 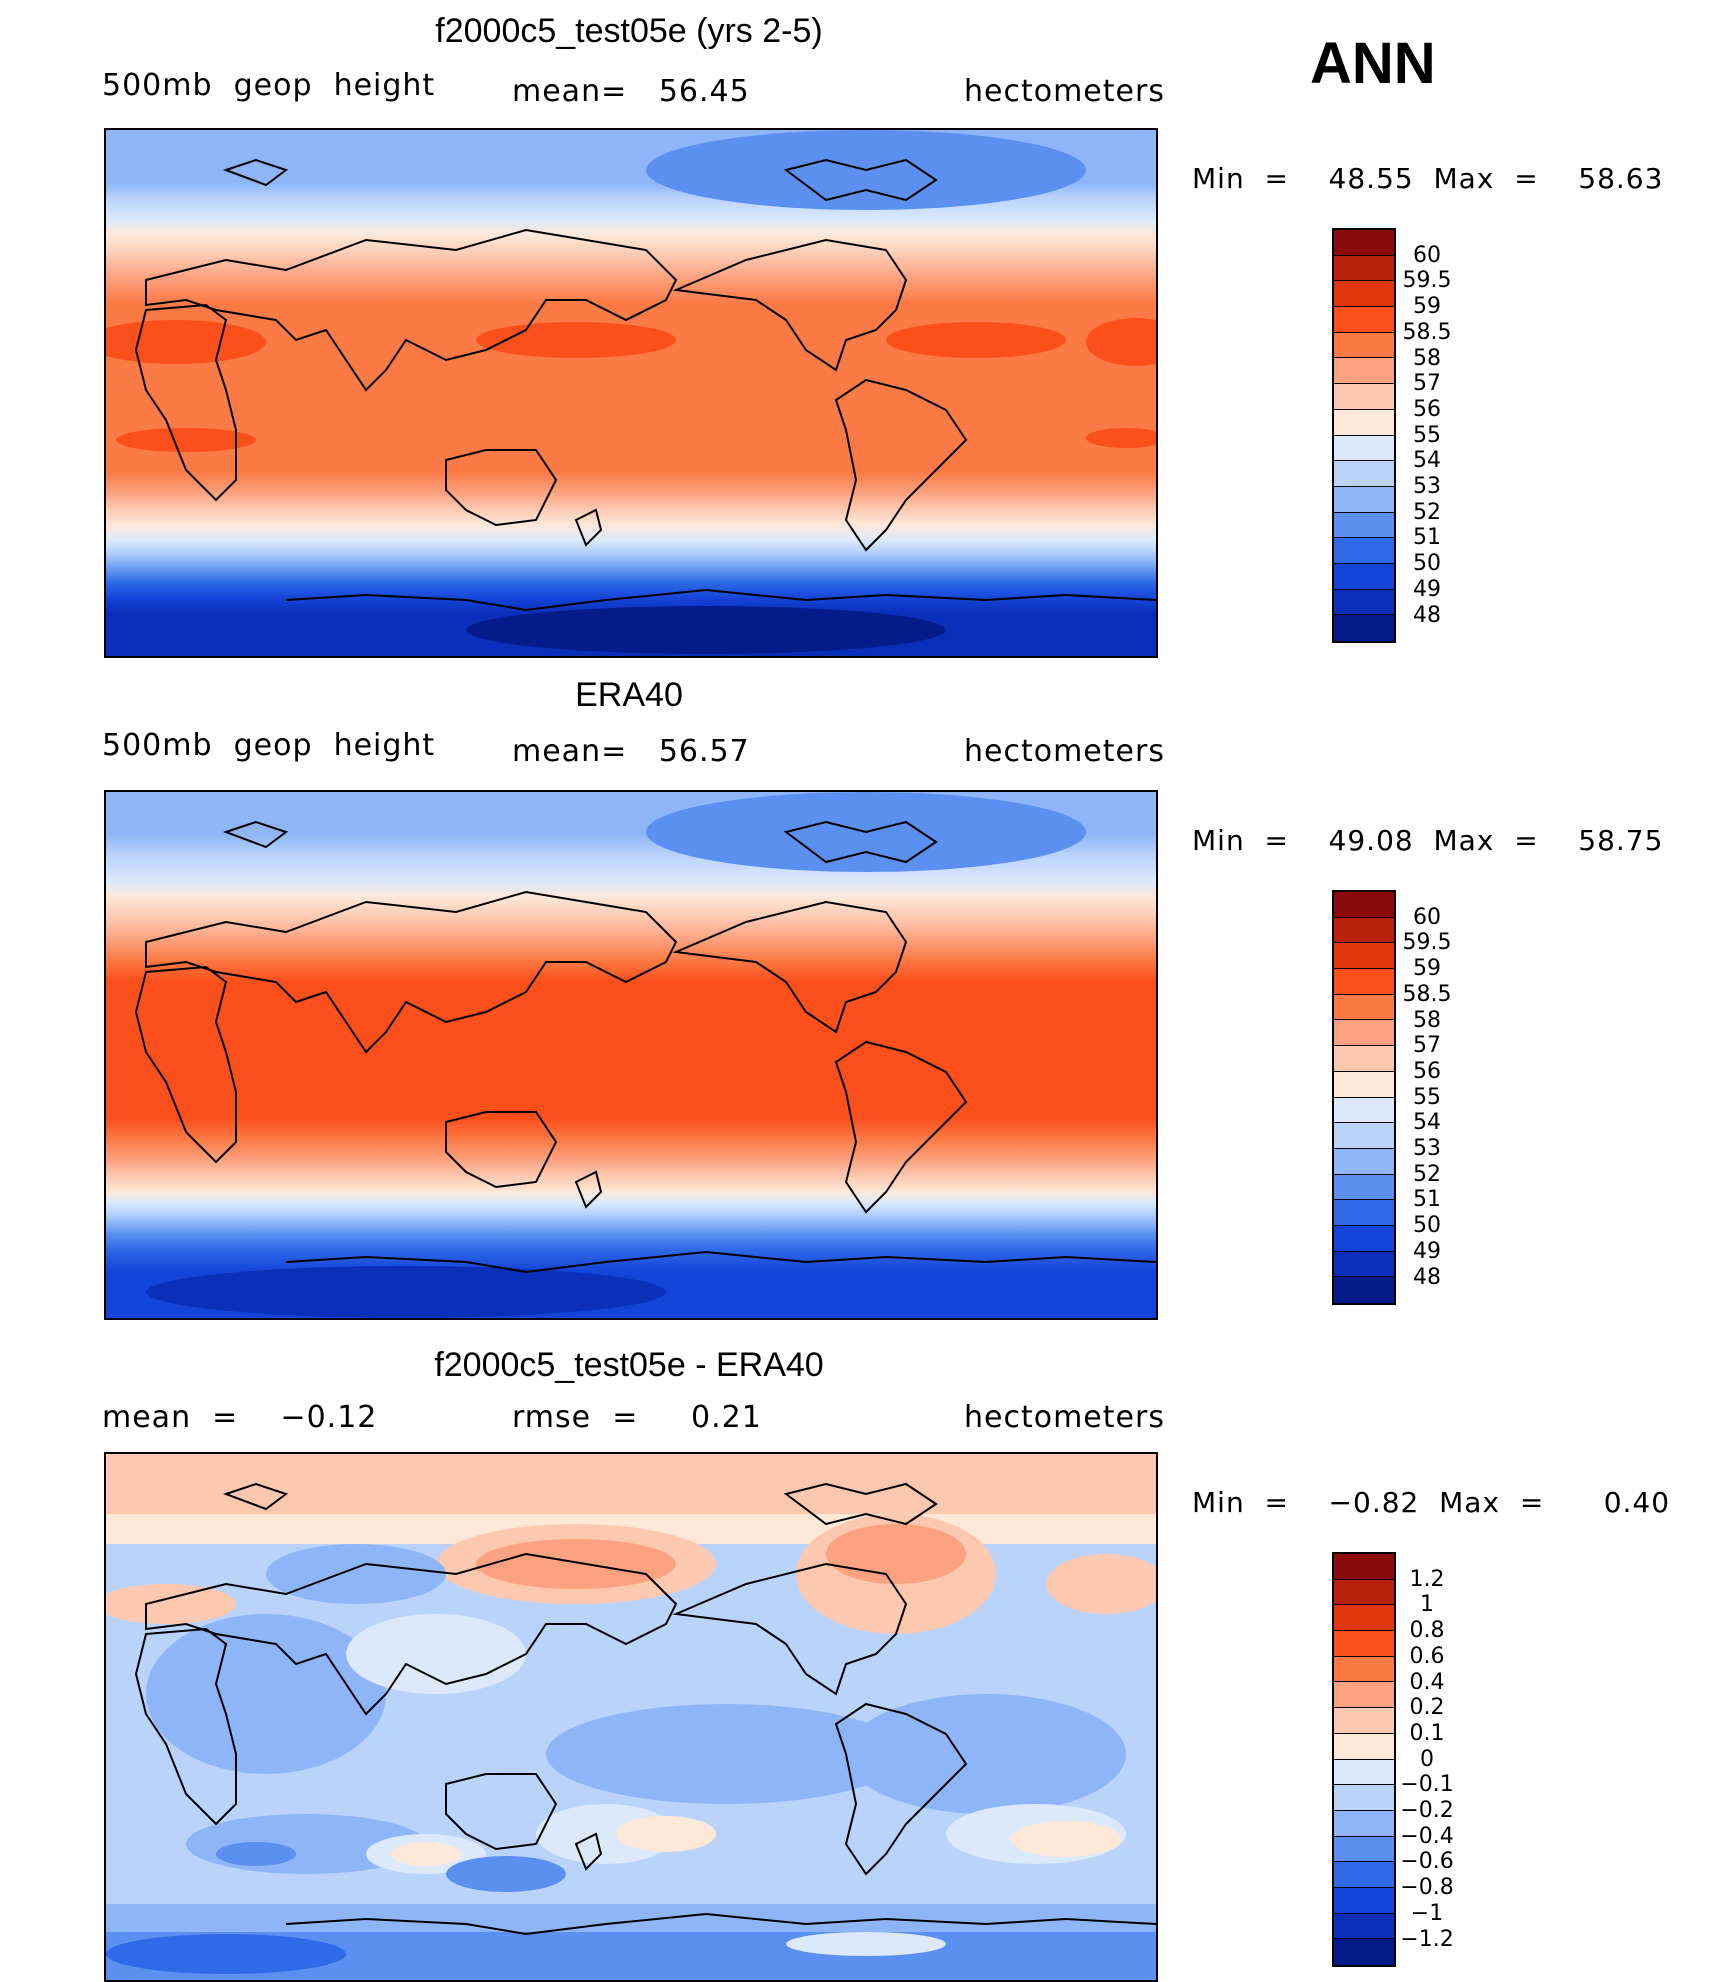 What do you see at coordinates (1427, 1733) in the screenshot?
I see `colorbar-label: 0.1` at bounding box center [1427, 1733].